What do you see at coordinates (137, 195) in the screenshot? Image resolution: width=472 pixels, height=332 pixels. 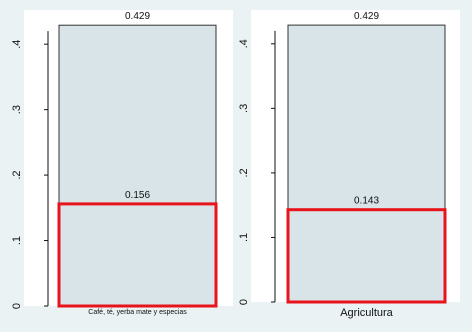 I see `data-label: 0.156` at bounding box center [137, 195].